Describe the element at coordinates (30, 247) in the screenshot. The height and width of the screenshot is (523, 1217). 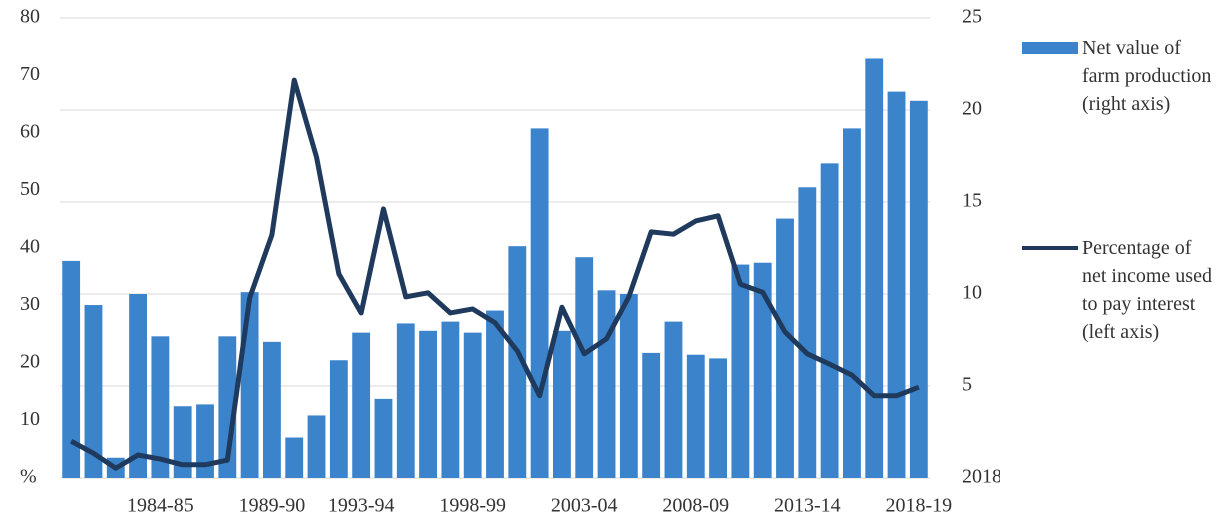
I see `y-tick-label: 40` at that location.